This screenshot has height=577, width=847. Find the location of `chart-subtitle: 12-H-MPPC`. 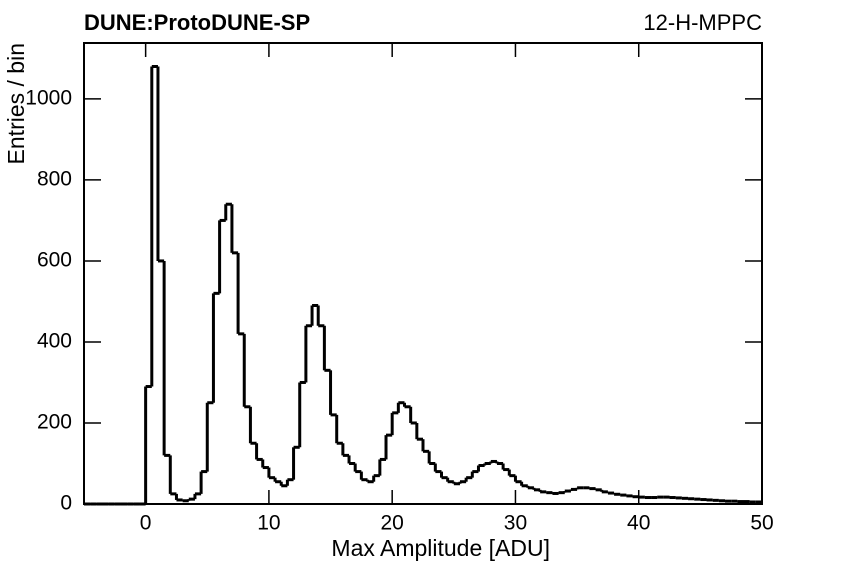

chart-subtitle: 12-H-MPPC is located at coordinates (702, 22).